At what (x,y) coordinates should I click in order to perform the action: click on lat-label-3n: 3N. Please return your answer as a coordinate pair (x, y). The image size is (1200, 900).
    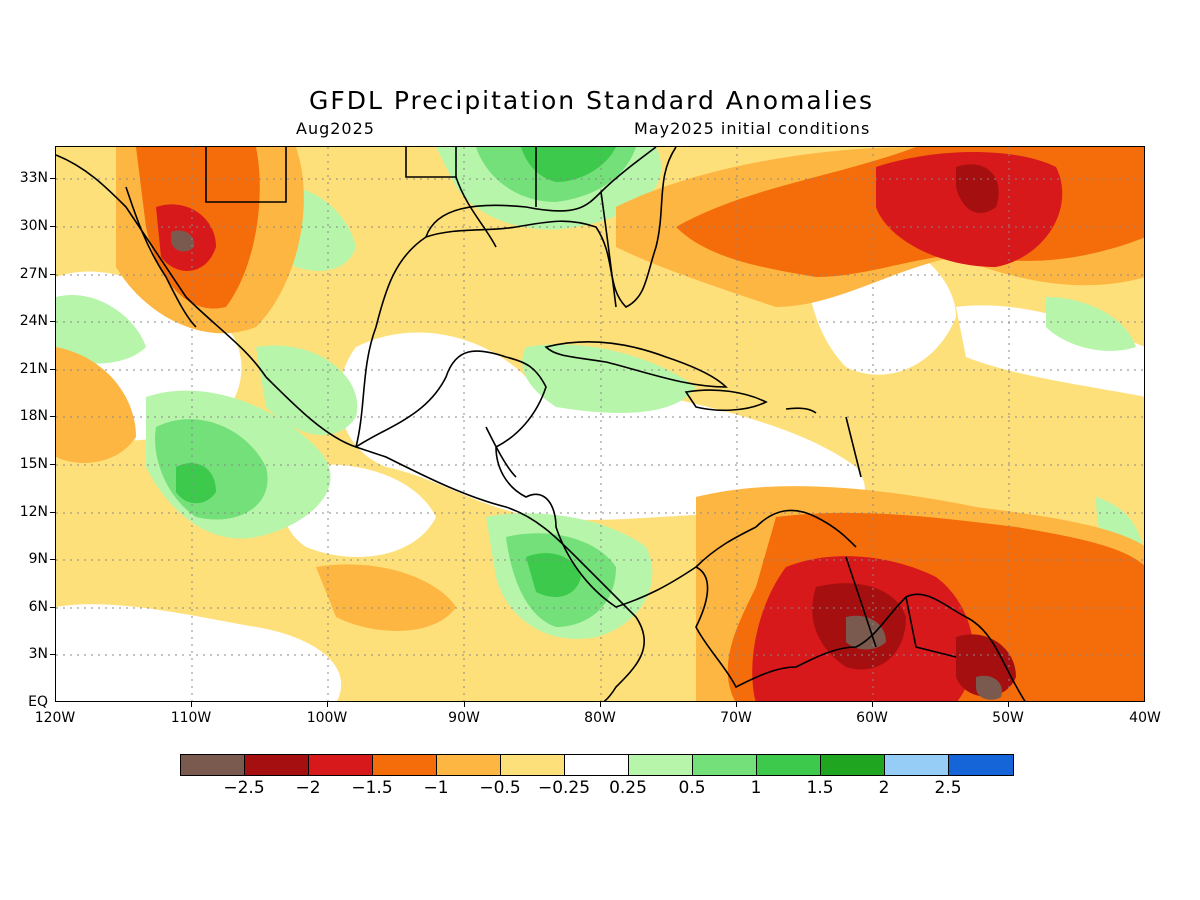
    Looking at the image, I should click on (38, 654).